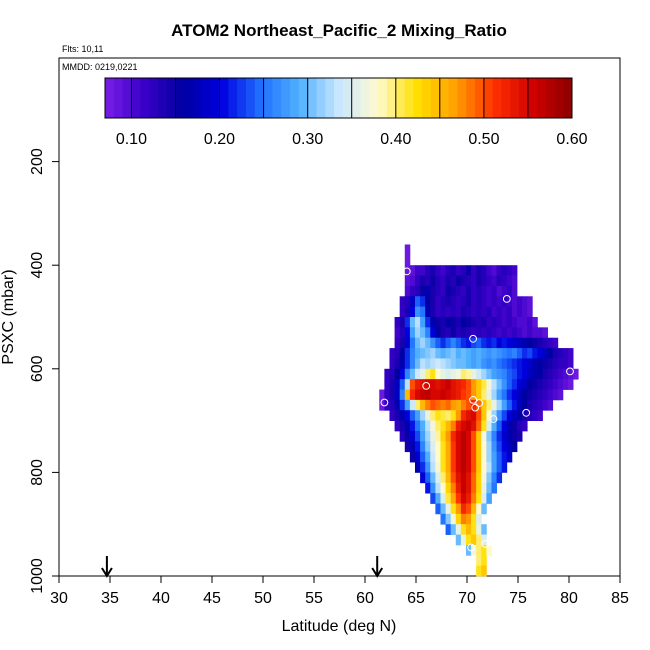 This screenshot has width=650, height=650. Describe the element at coordinates (263, 598) in the screenshot. I see `x-tick-label: 50` at that location.